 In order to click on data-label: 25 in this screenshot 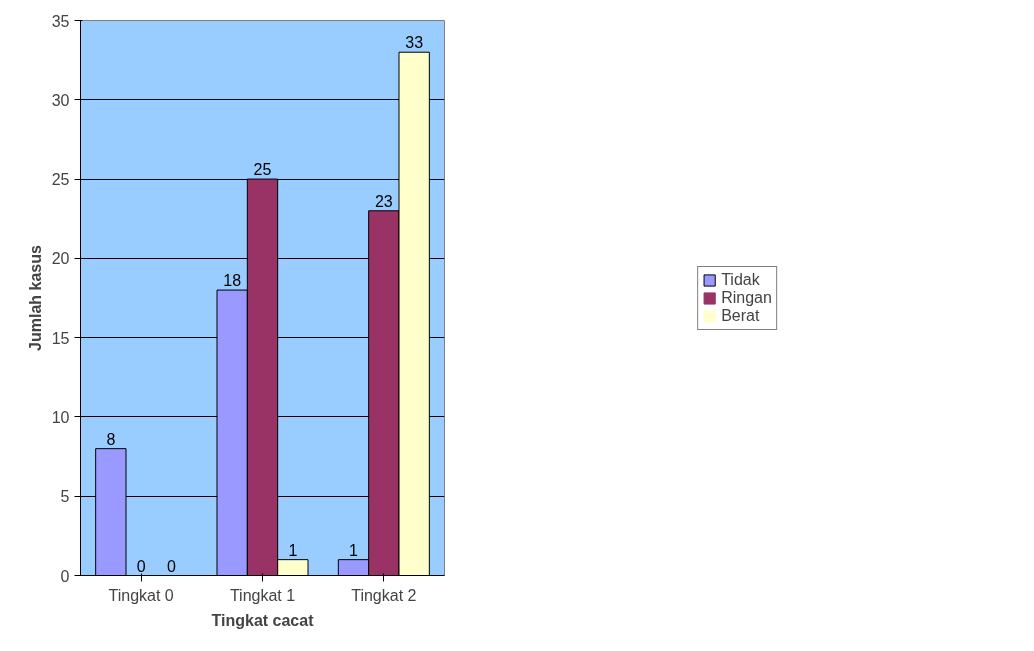, I will do `click(262, 170)`.